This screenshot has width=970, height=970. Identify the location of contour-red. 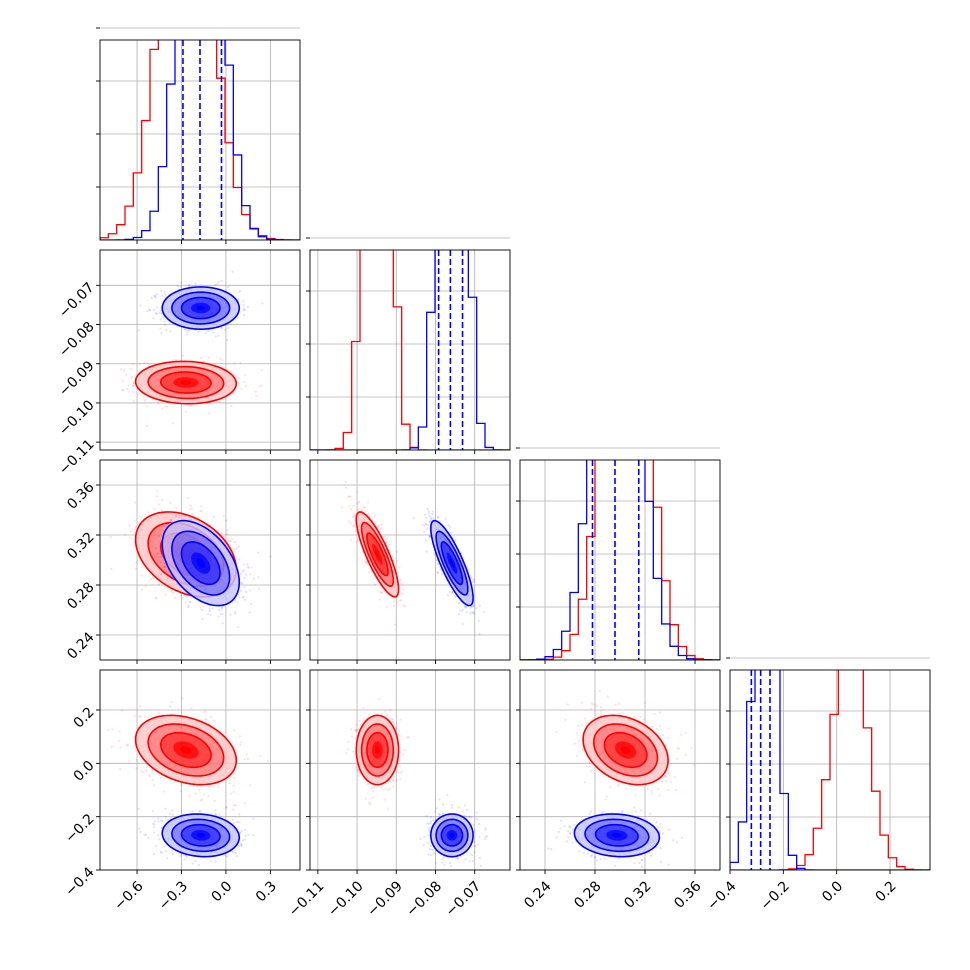
(185, 750).